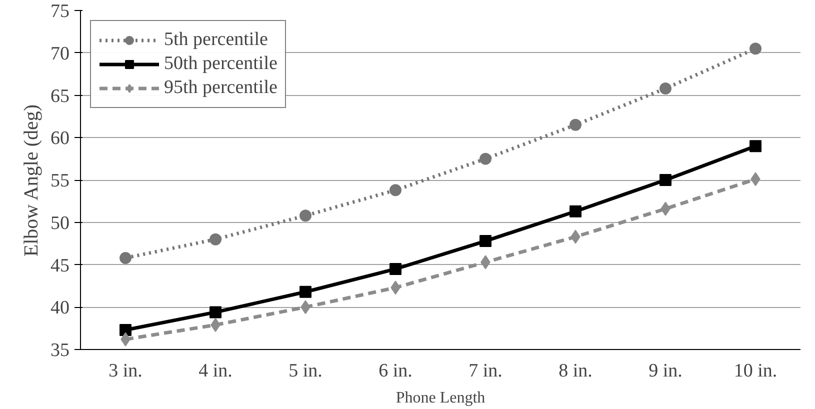 This screenshot has height=409, width=815. What do you see at coordinates (60, 350) in the screenshot?
I see `y-tick-label: 35` at bounding box center [60, 350].